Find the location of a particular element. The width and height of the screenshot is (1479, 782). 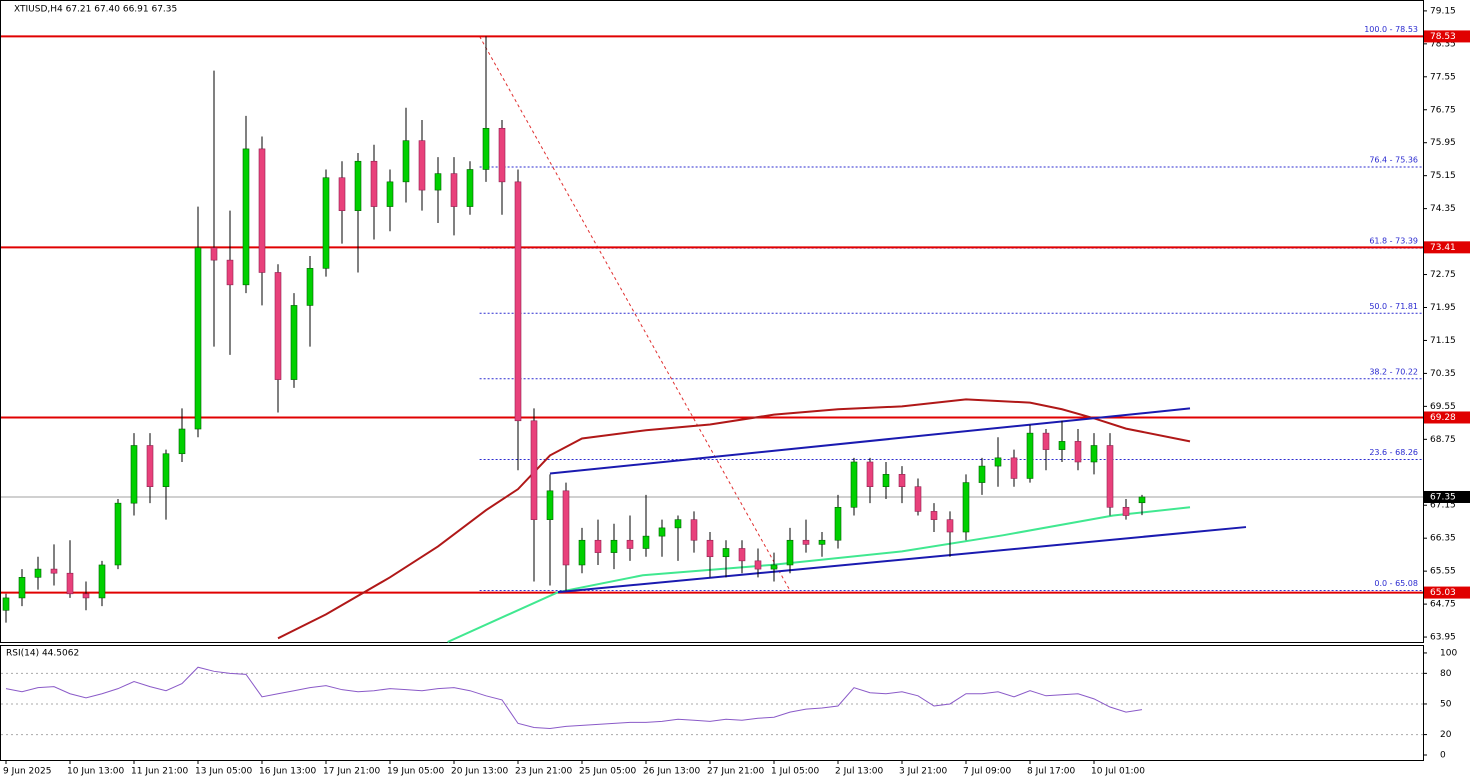

y-tick-label: 71.95 is located at coordinates (1443, 308).